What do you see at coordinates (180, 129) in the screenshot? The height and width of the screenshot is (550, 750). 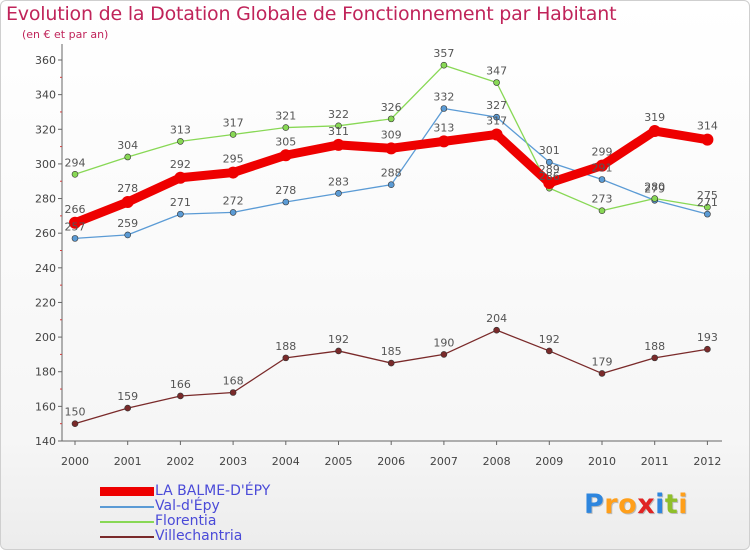 I see `data-label: 313` at bounding box center [180, 129].